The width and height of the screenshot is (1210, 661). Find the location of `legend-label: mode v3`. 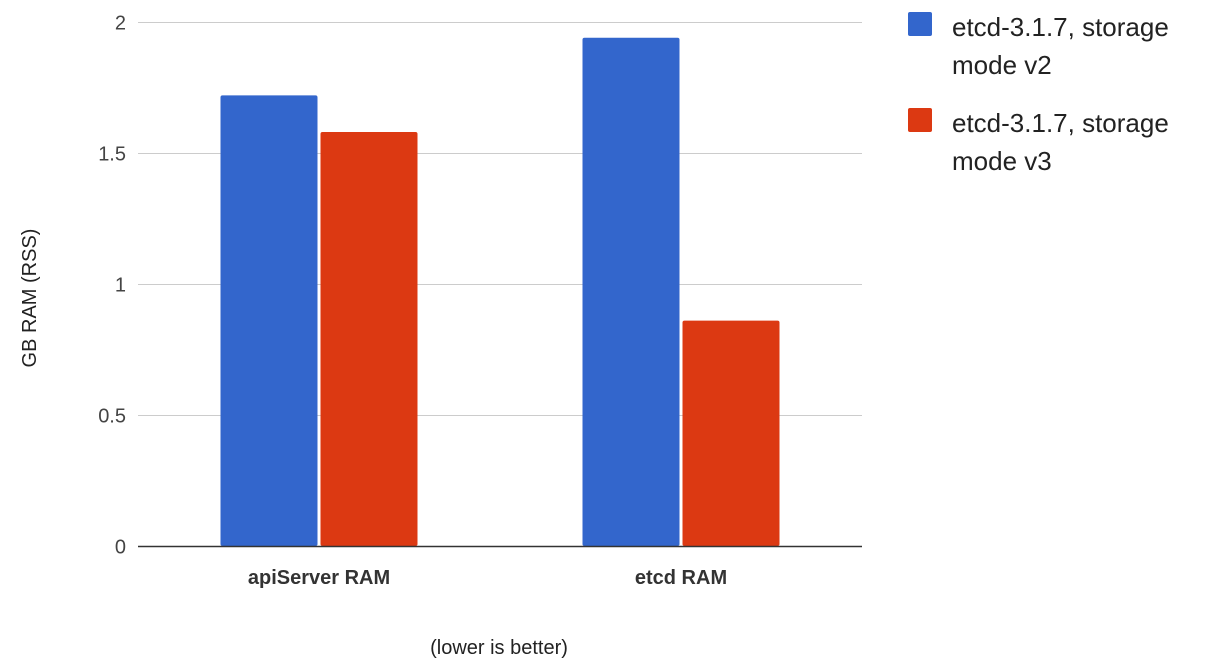

legend-label: mode v3 is located at coordinates (1002, 161).